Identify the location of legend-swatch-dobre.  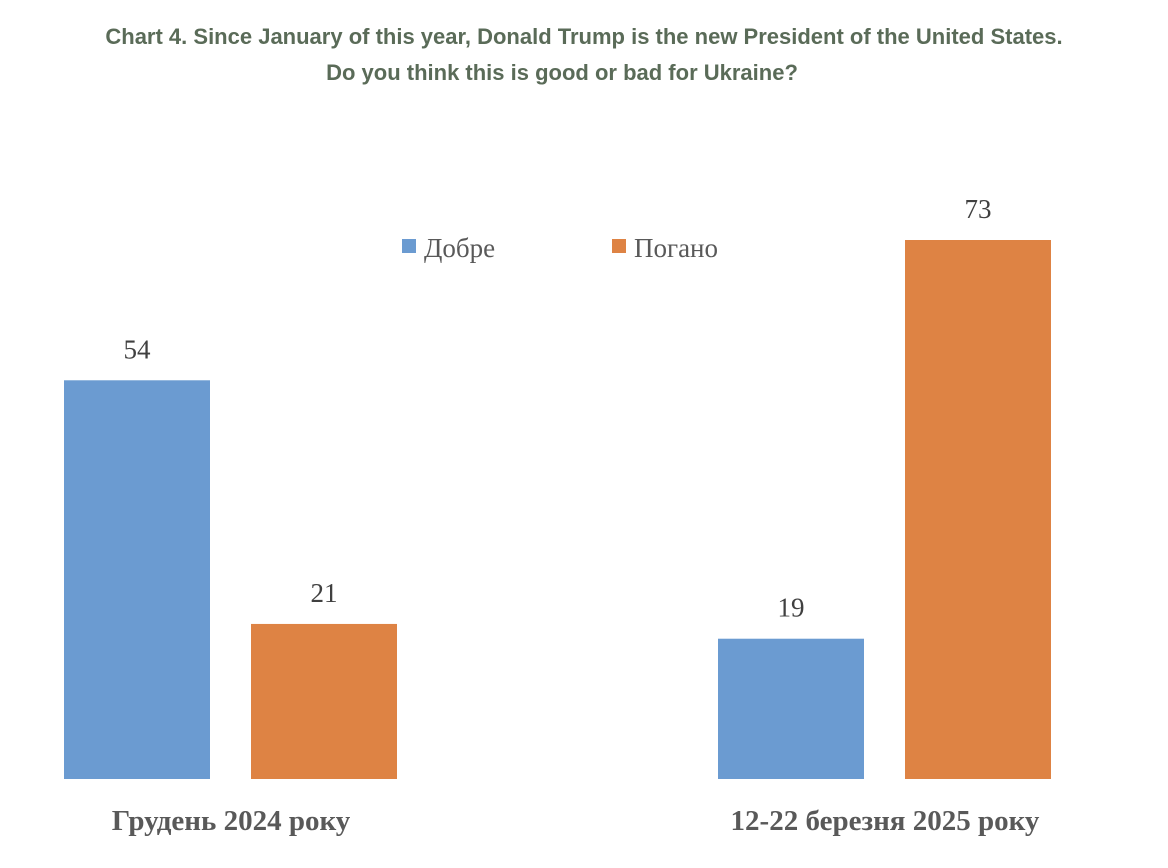
(409, 246).